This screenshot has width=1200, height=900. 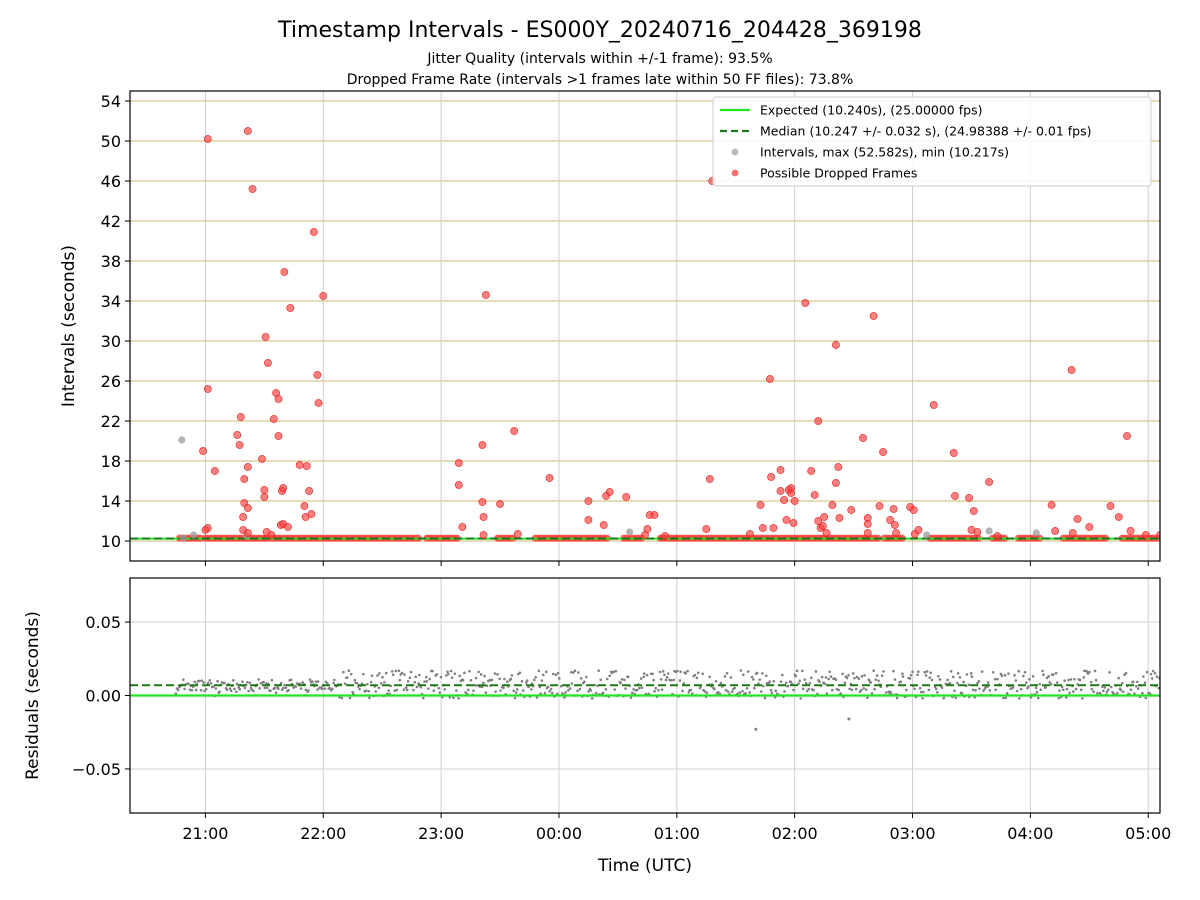 What do you see at coordinates (111, 221) in the screenshot?
I see `top-y-tick-label: 42` at bounding box center [111, 221].